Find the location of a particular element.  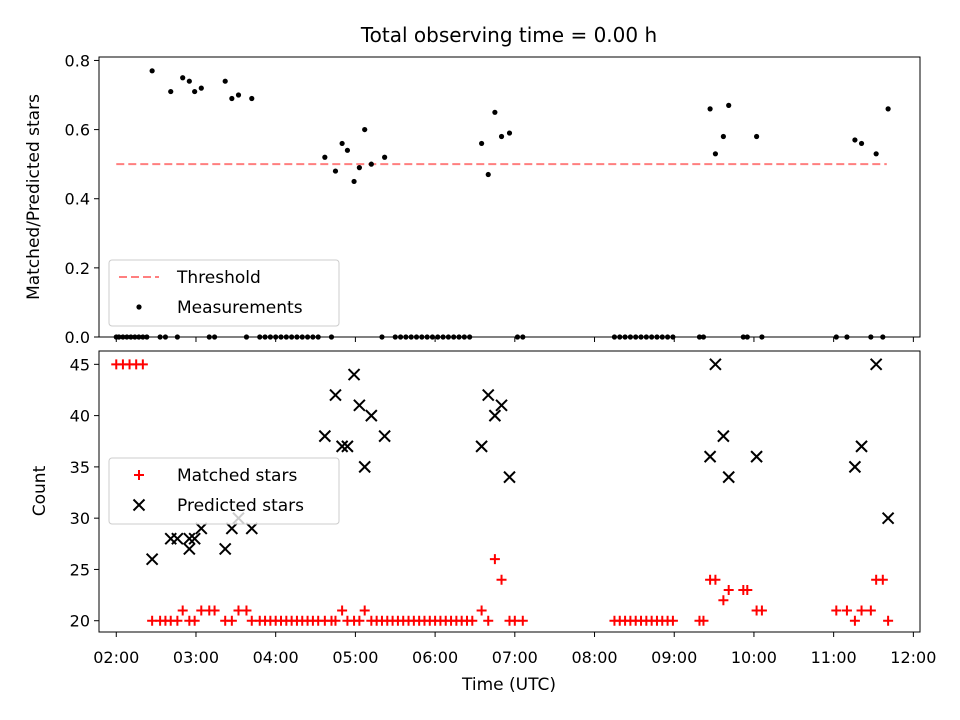

x-tick-label: 06:00 is located at coordinates (435, 657).